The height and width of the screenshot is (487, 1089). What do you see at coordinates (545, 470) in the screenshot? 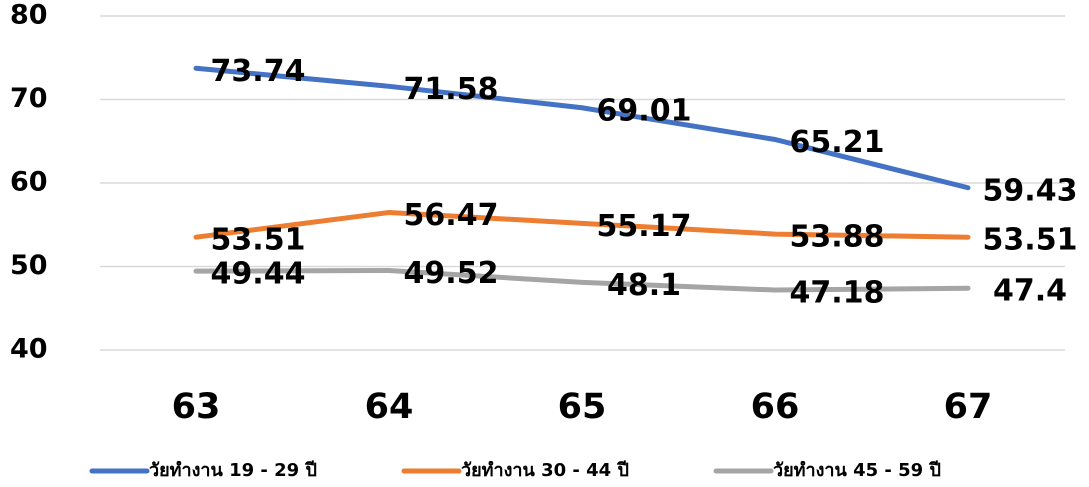
I see `legend-label: วัยทำงาน 30 - 44 ปี` at bounding box center [545, 470].